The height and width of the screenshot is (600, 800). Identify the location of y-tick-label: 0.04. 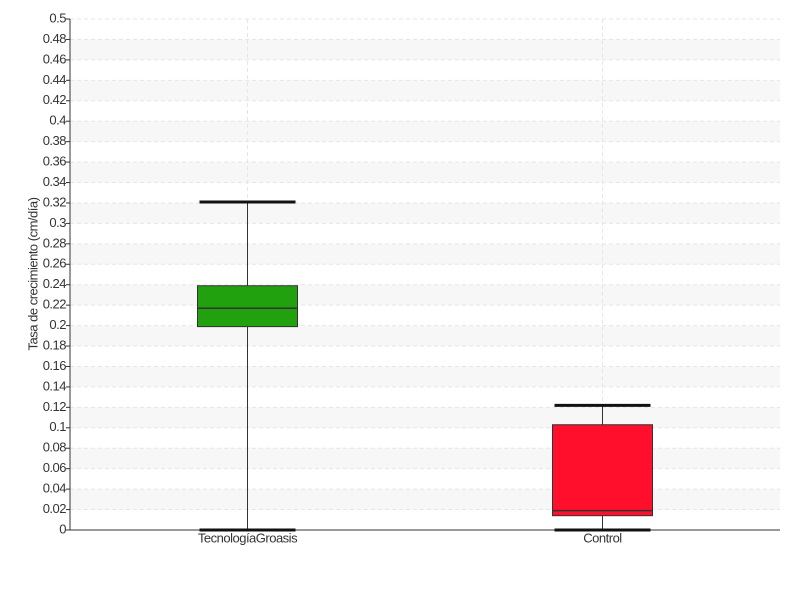
(55, 488).